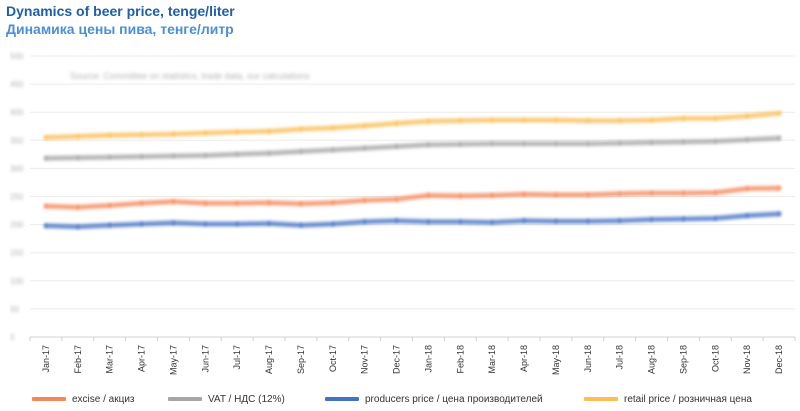 This screenshot has width=800, height=411. What do you see at coordinates (524, 358) in the screenshot?
I see `x-tick-label: Apr-18` at bounding box center [524, 358].